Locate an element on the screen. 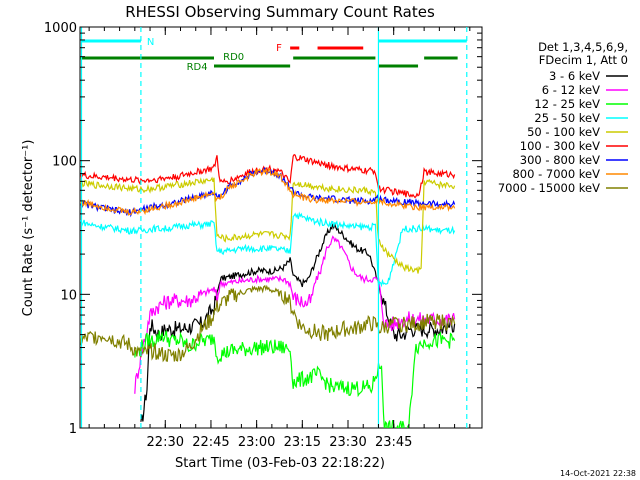  night-label: N is located at coordinates (150, 42).